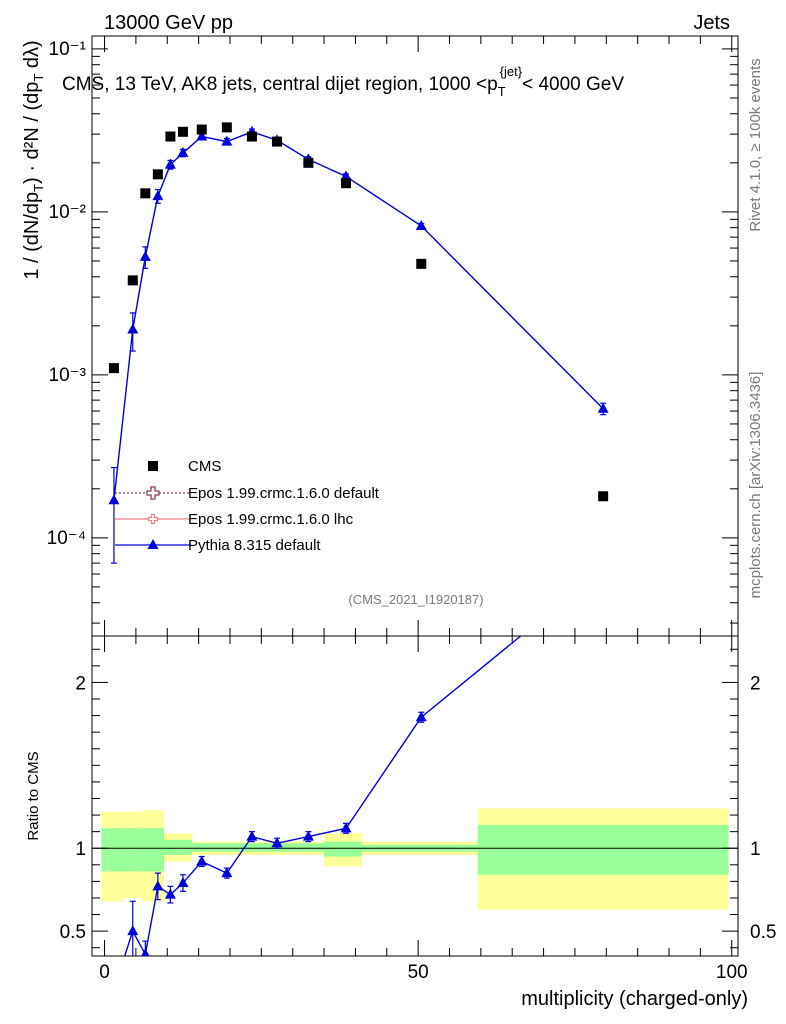 Image resolution: width=786 pixels, height=1024 pixels. What do you see at coordinates (271, 519) in the screenshot?
I see `legend-label: Epos 1.99.crmc.1.6.0 lhc` at bounding box center [271, 519].